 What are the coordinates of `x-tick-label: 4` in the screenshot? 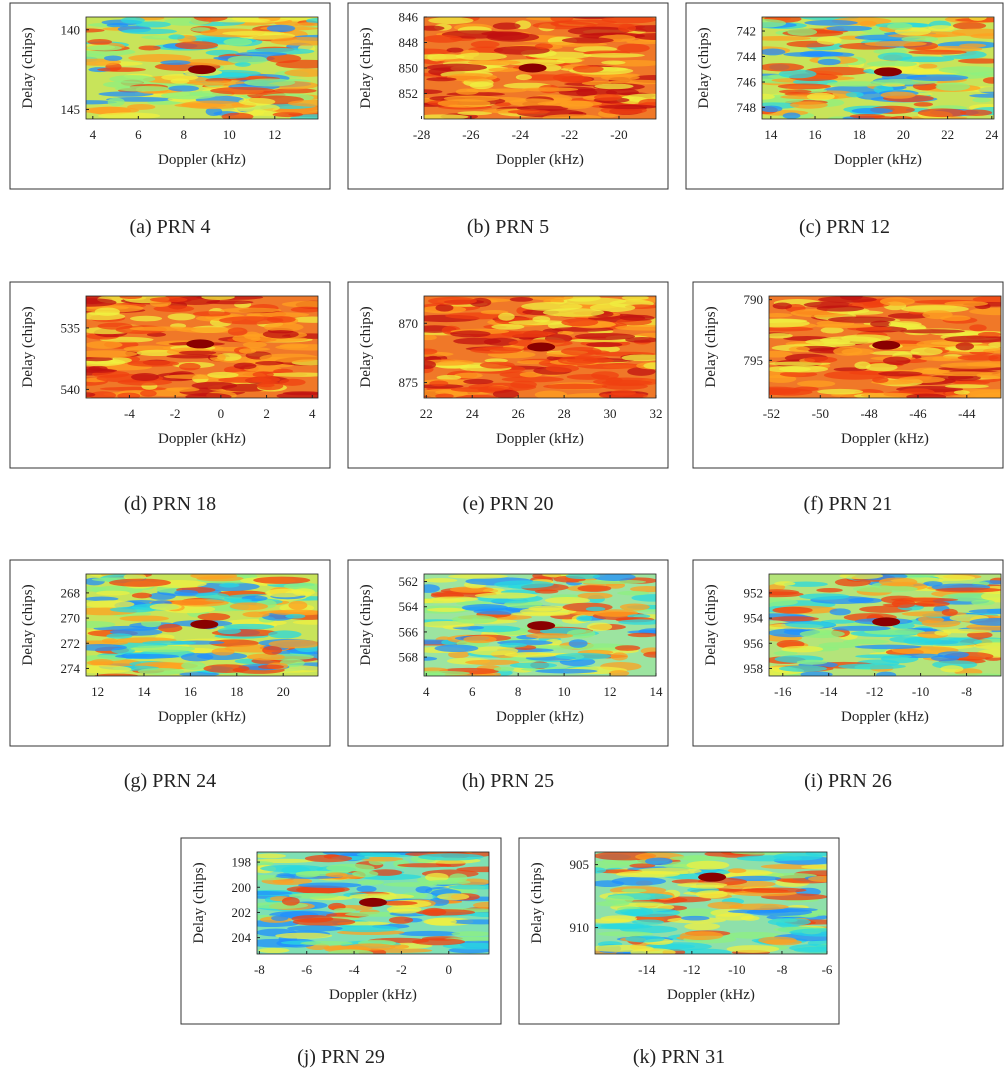 It's located at (426, 691).